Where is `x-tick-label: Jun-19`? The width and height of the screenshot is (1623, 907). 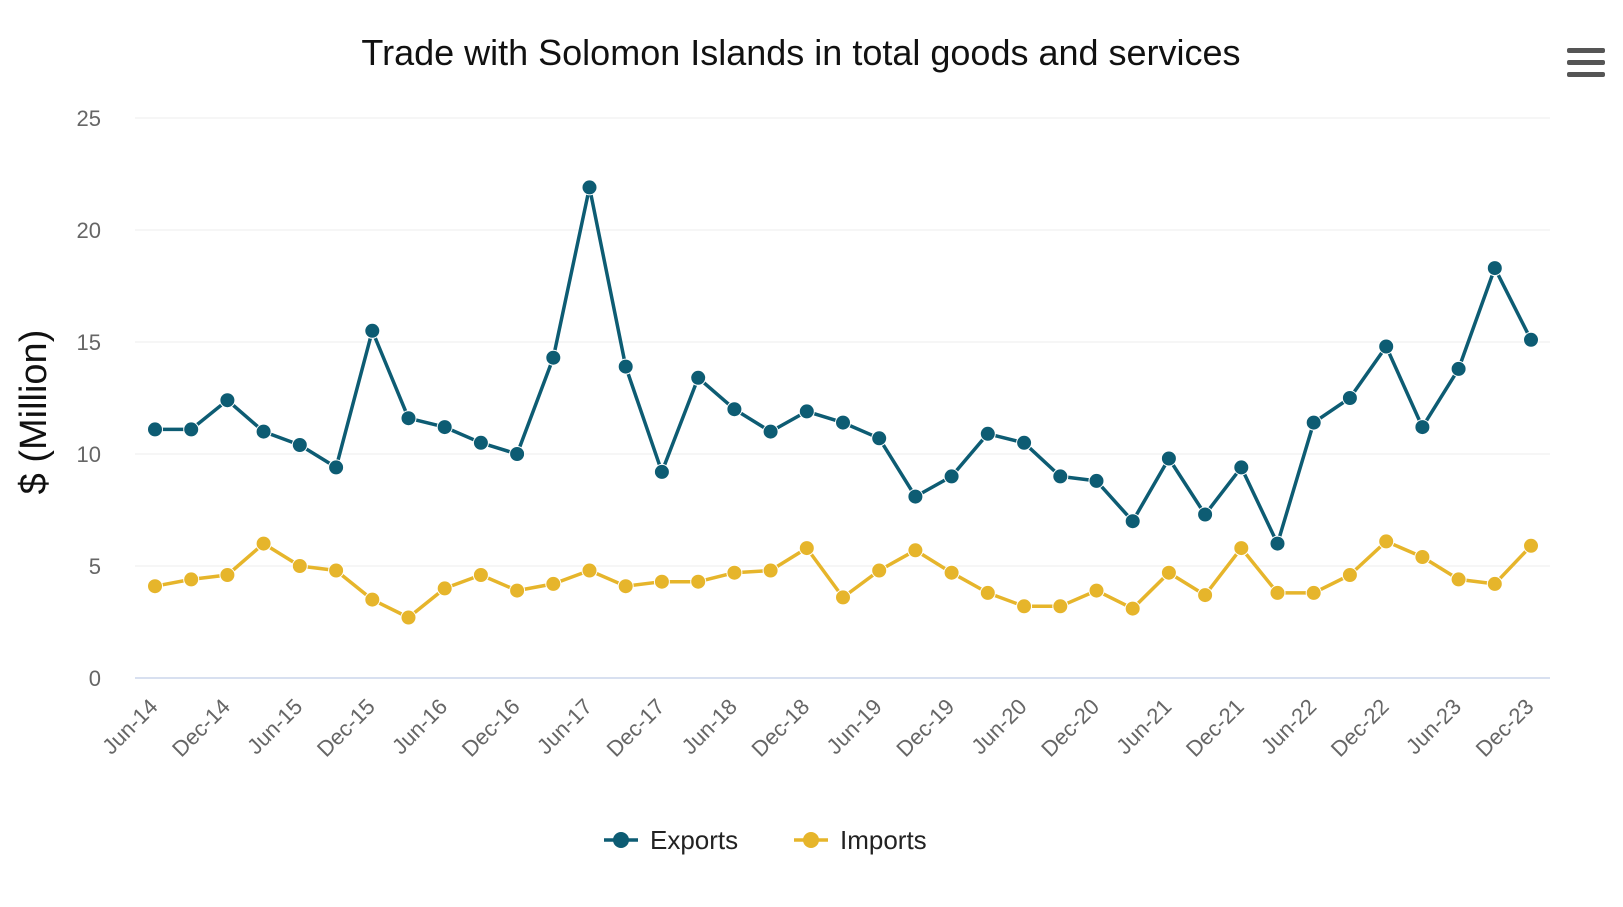 x-tick-label: Jun-19 is located at coordinates (853, 726).